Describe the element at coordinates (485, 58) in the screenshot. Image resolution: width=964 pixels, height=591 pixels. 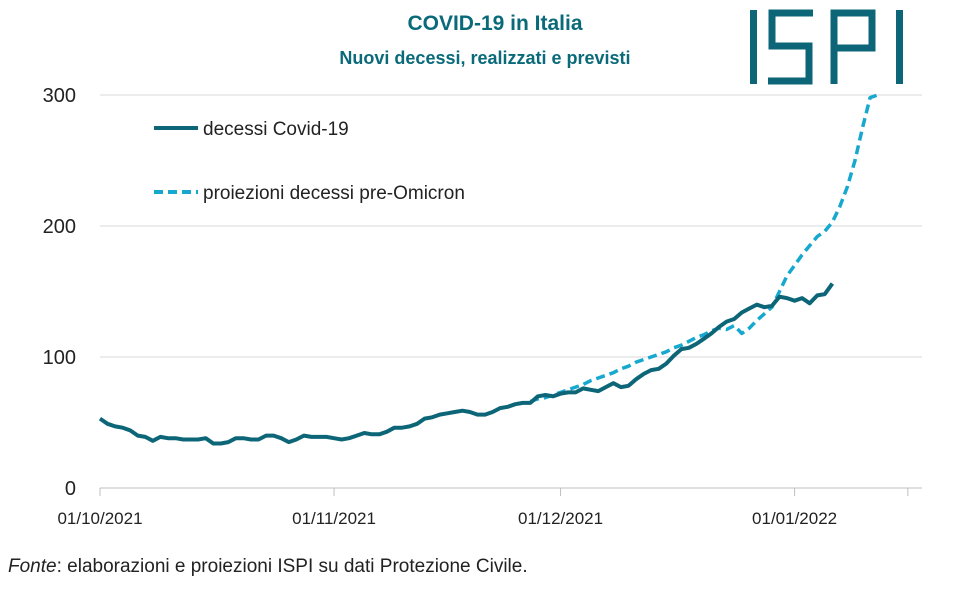
I see `chart-subtitle: Nuovi decessi, realizzati e previsti` at that location.